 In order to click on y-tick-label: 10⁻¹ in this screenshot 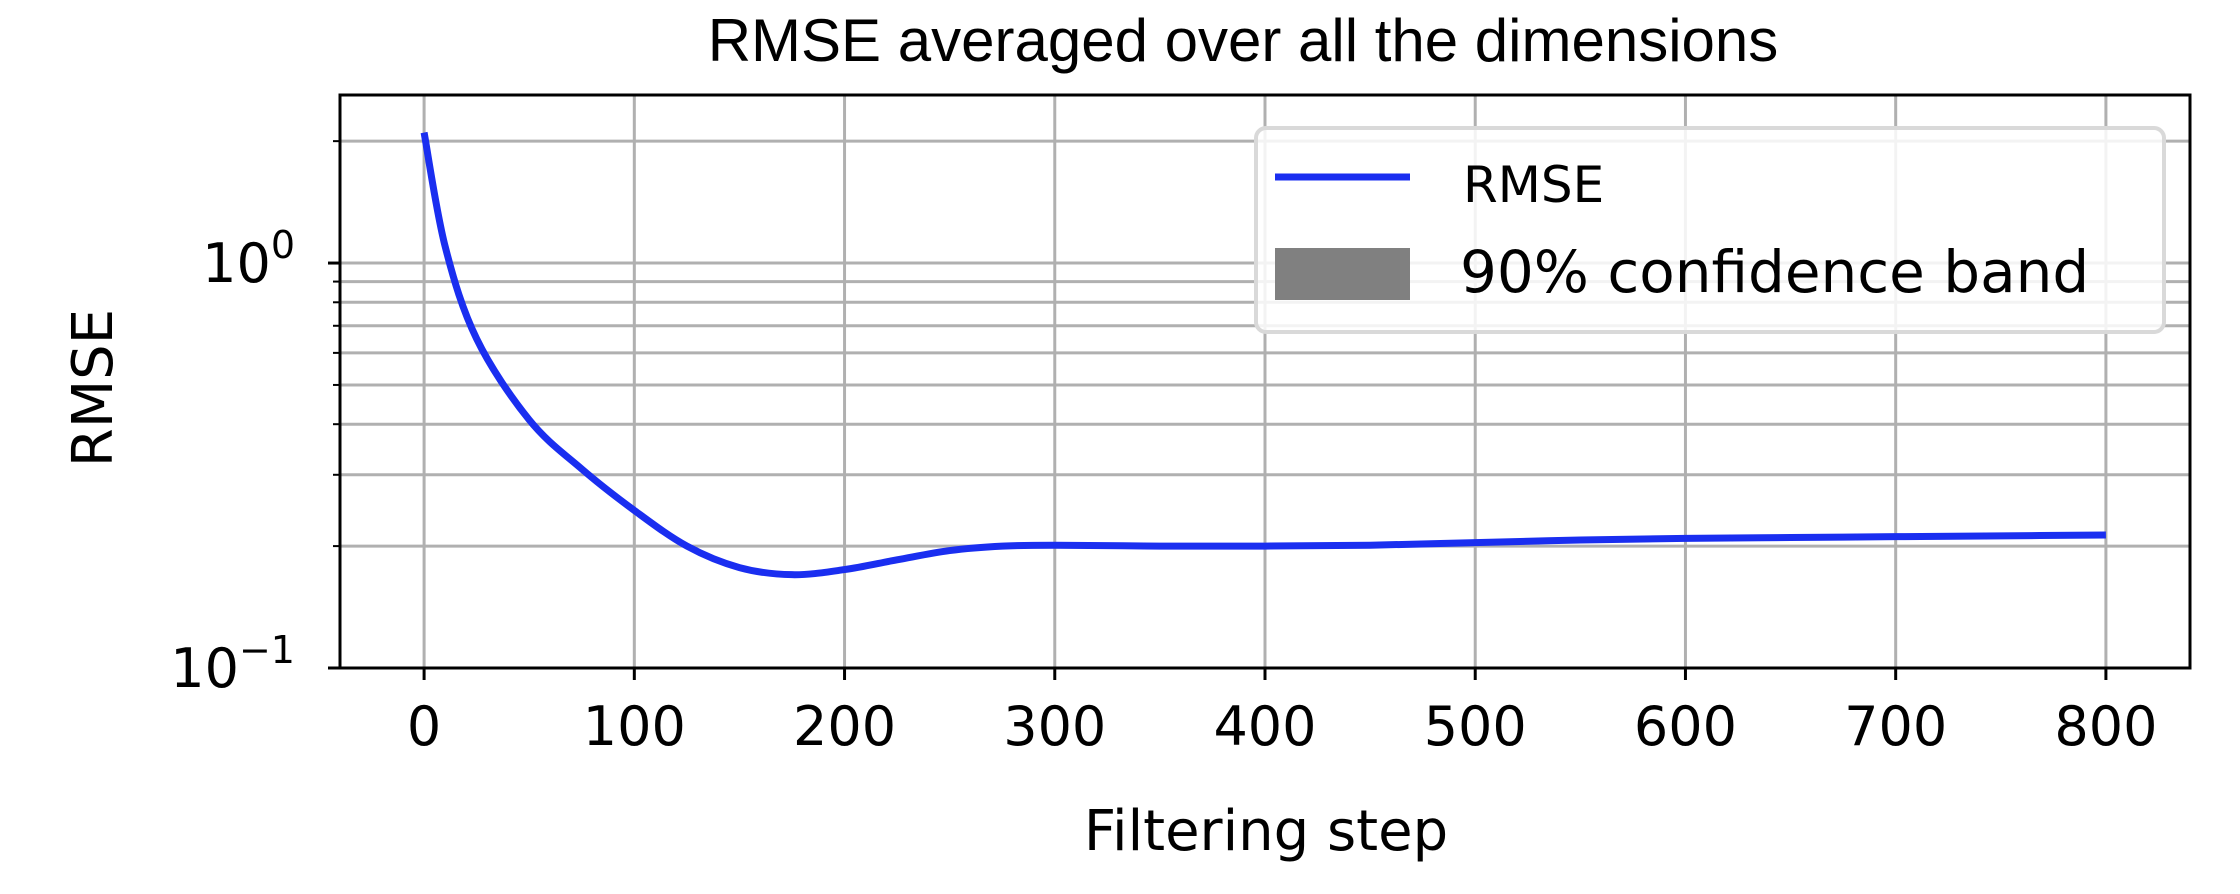, I will do `click(232, 664)`.